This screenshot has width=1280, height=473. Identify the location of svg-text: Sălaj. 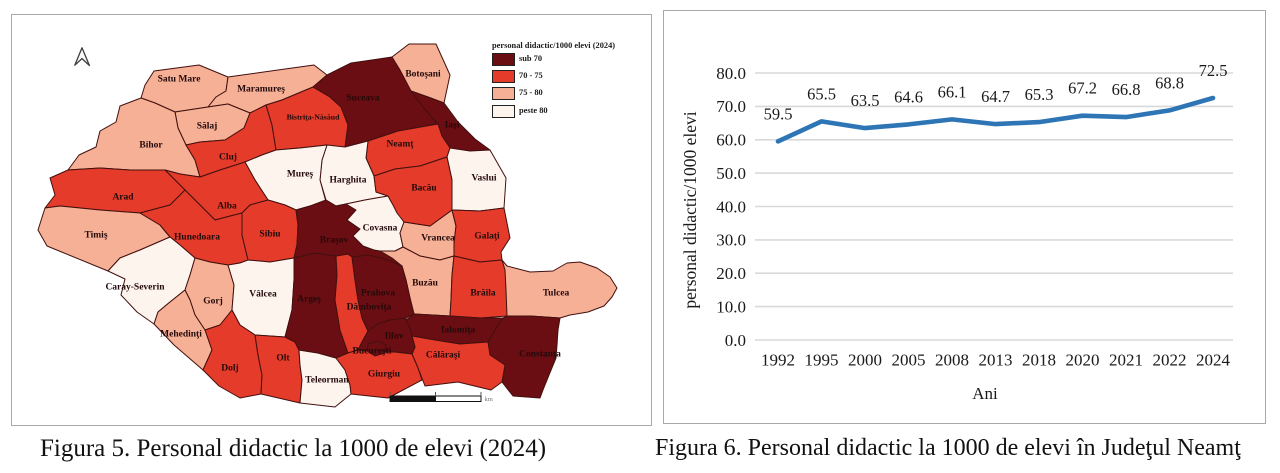
(207, 127).